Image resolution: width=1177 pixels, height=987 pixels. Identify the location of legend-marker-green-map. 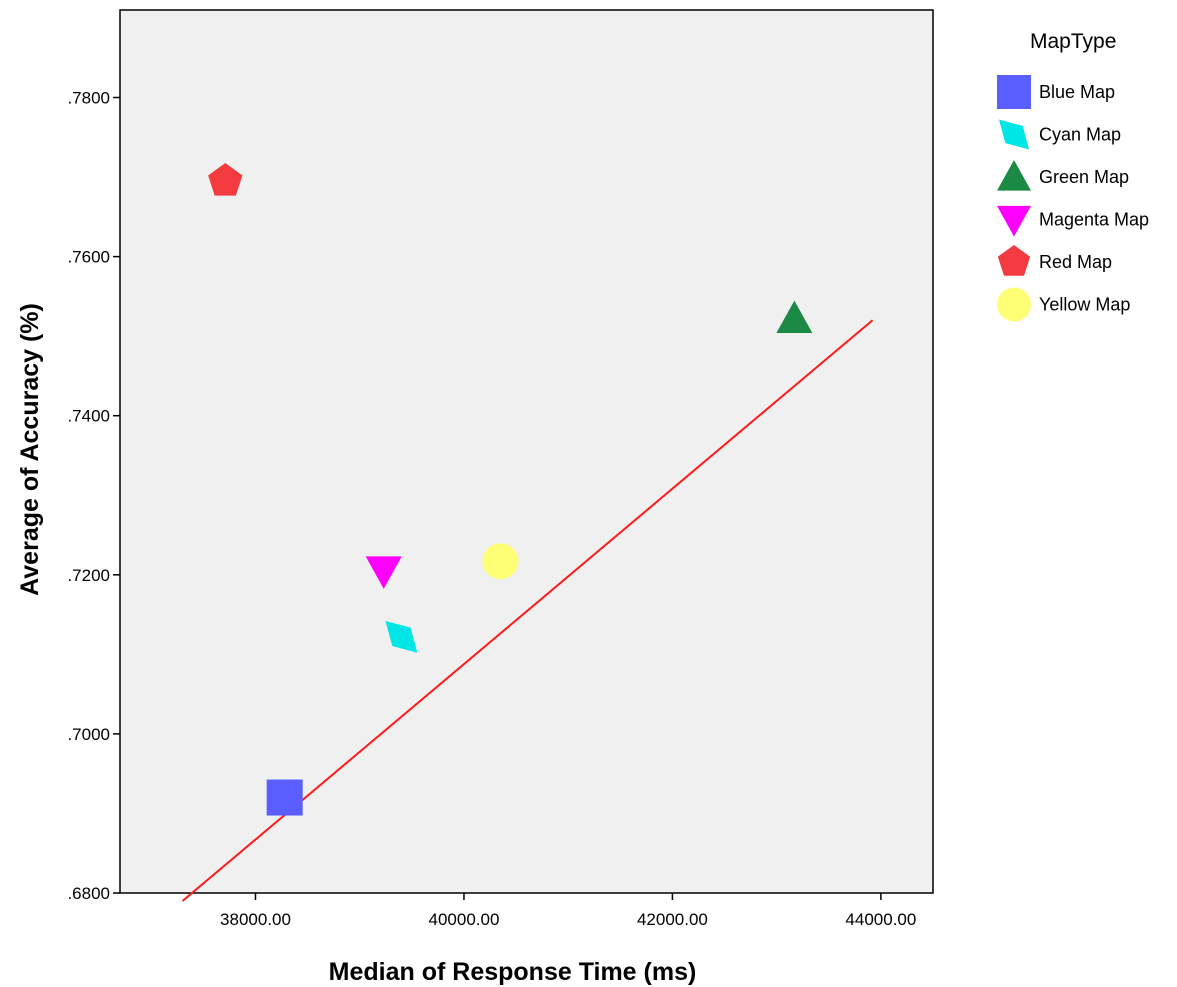
(1014, 175).